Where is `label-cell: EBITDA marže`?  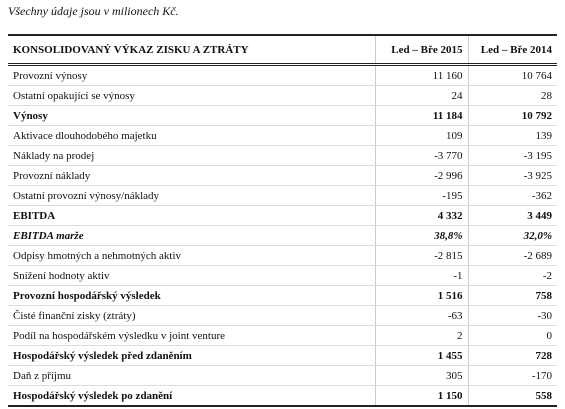 label-cell: EBITDA marže is located at coordinates (191, 235).